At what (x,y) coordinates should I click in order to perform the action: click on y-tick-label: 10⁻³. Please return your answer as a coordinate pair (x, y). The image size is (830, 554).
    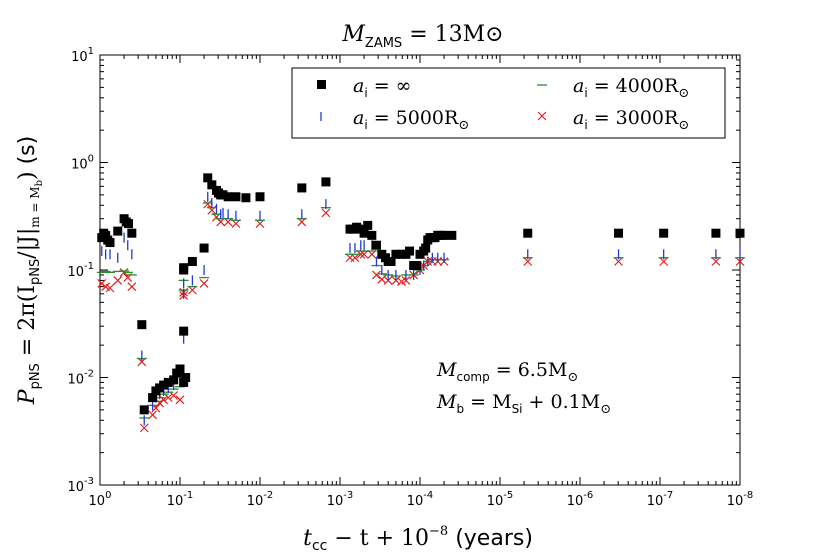
    Looking at the image, I should click on (80, 485).